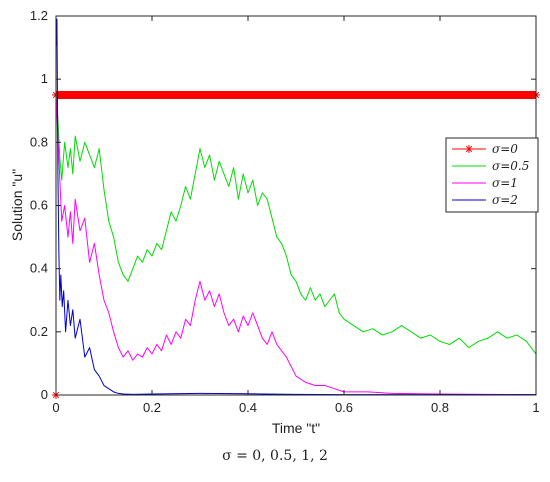  What do you see at coordinates (17, 205) in the screenshot?
I see `y-axis-label: Solution "u"` at bounding box center [17, 205].